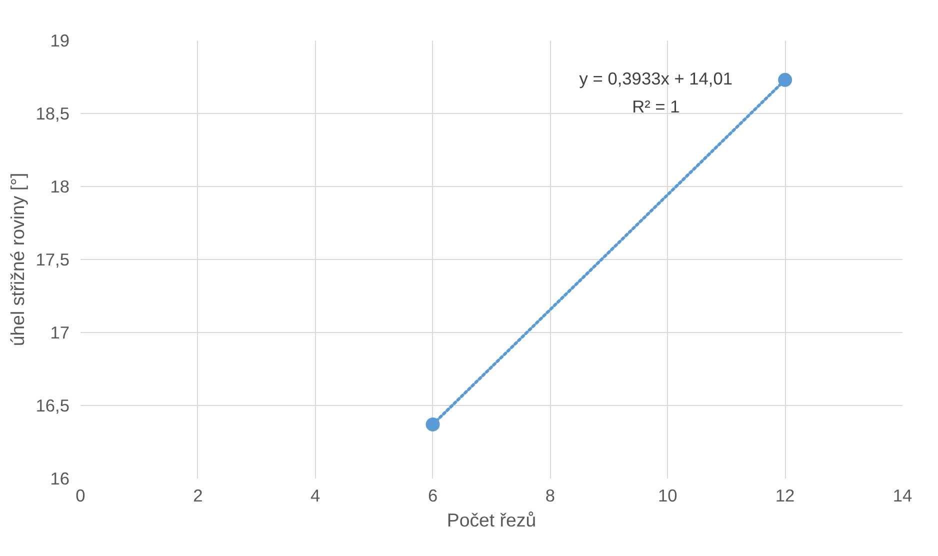  What do you see at coordinates (60, 40) in the screenshot?
I see `y-tick-label: 19` at bounding box center [60, 40].